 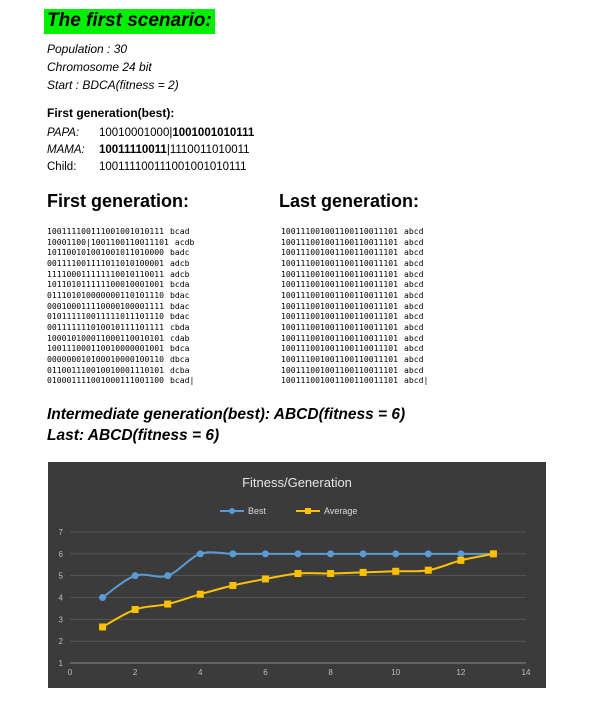 I want to click on y-tick-label: 7, so click(x=61, y=532).